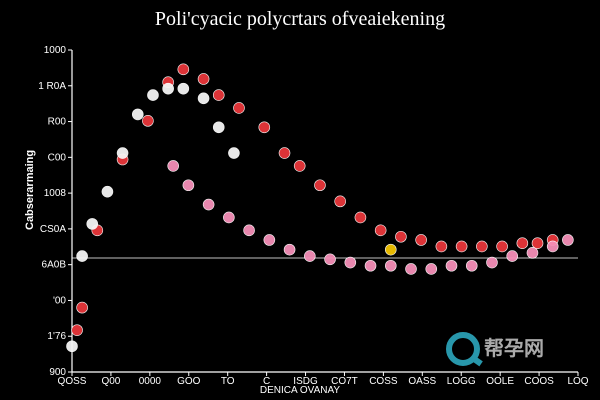 The width and height of the screenshot is (600, 400). Describe the element at coordinates (266, 381) in the screenshot. I see `x-tick-label: C` at that location.